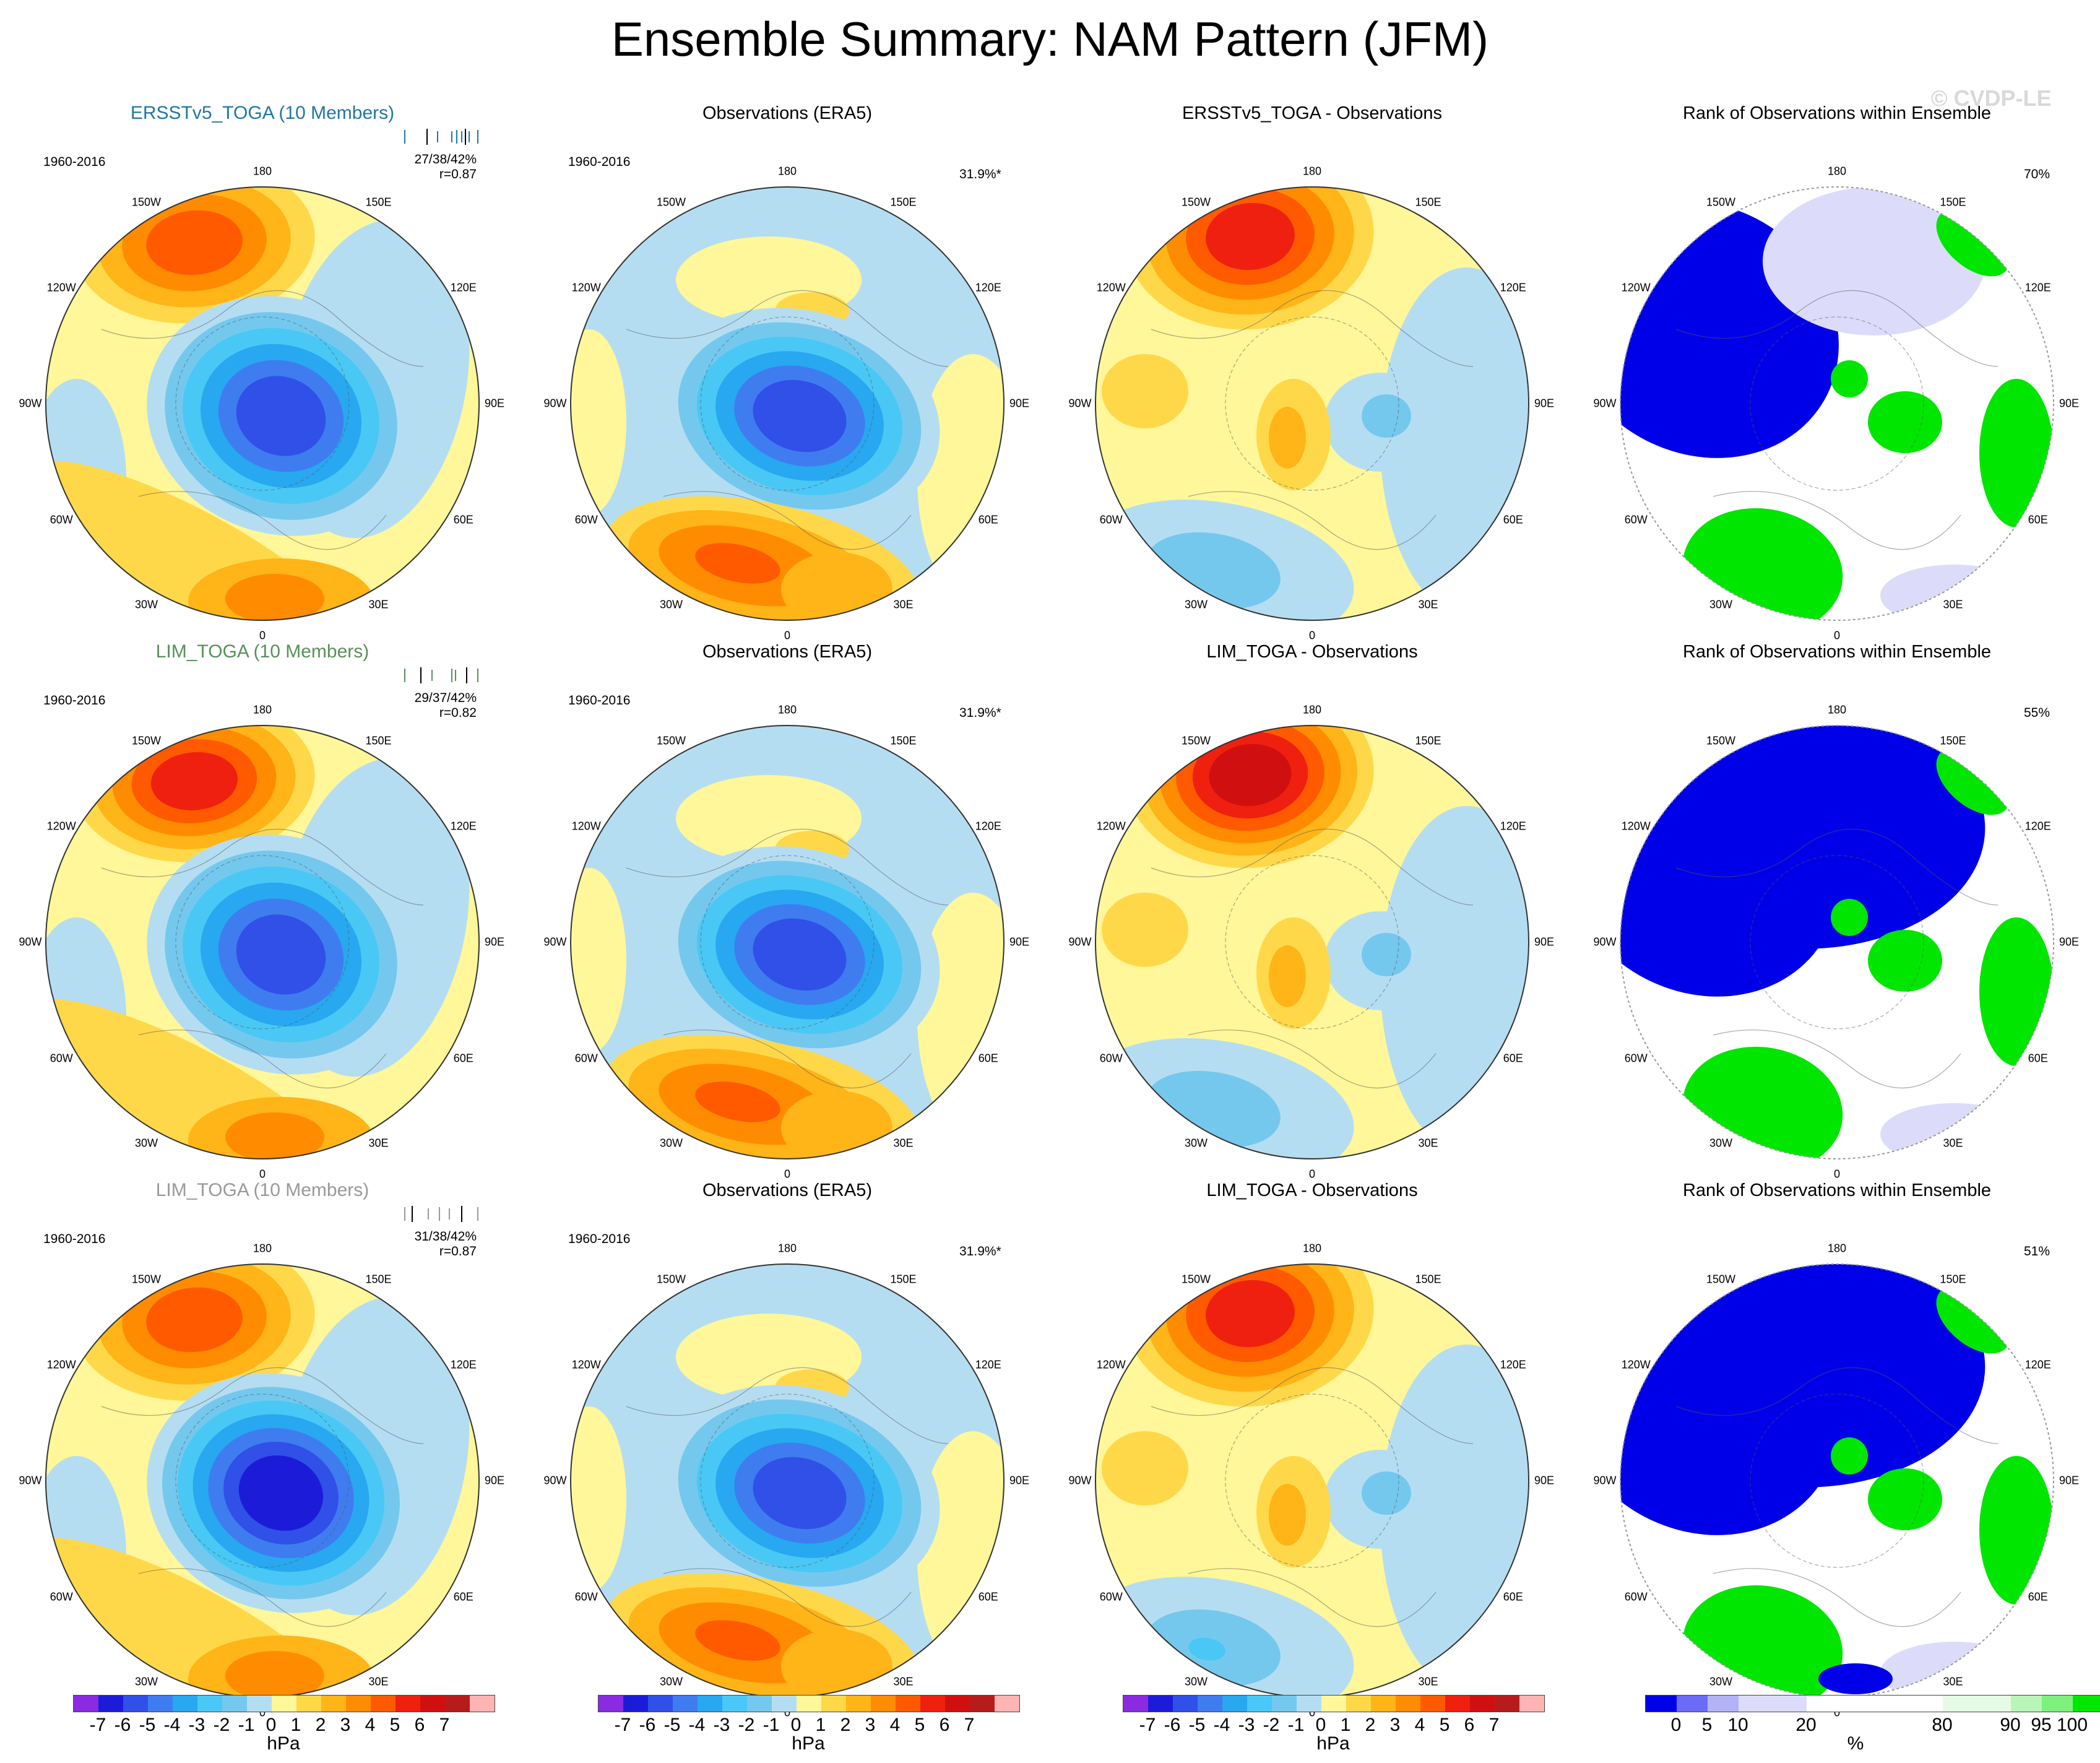  What do you see at coordinates (196, 1725) in the screenshot?
I see `colorbar-tick-label: -3` at bounding box center [196, 1725].